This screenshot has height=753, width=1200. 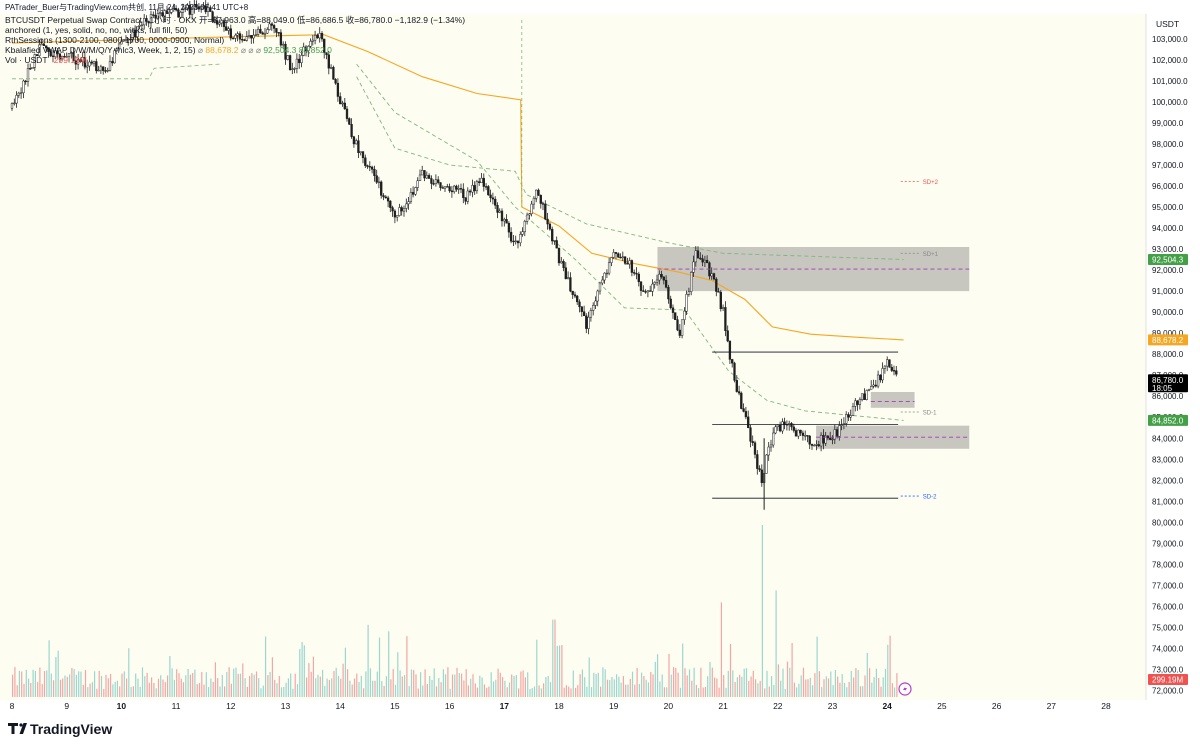 What do you see at coordinates (122, 706) in the screenshot?
I see `time-tick: 10` at bounding box center [122, 706].